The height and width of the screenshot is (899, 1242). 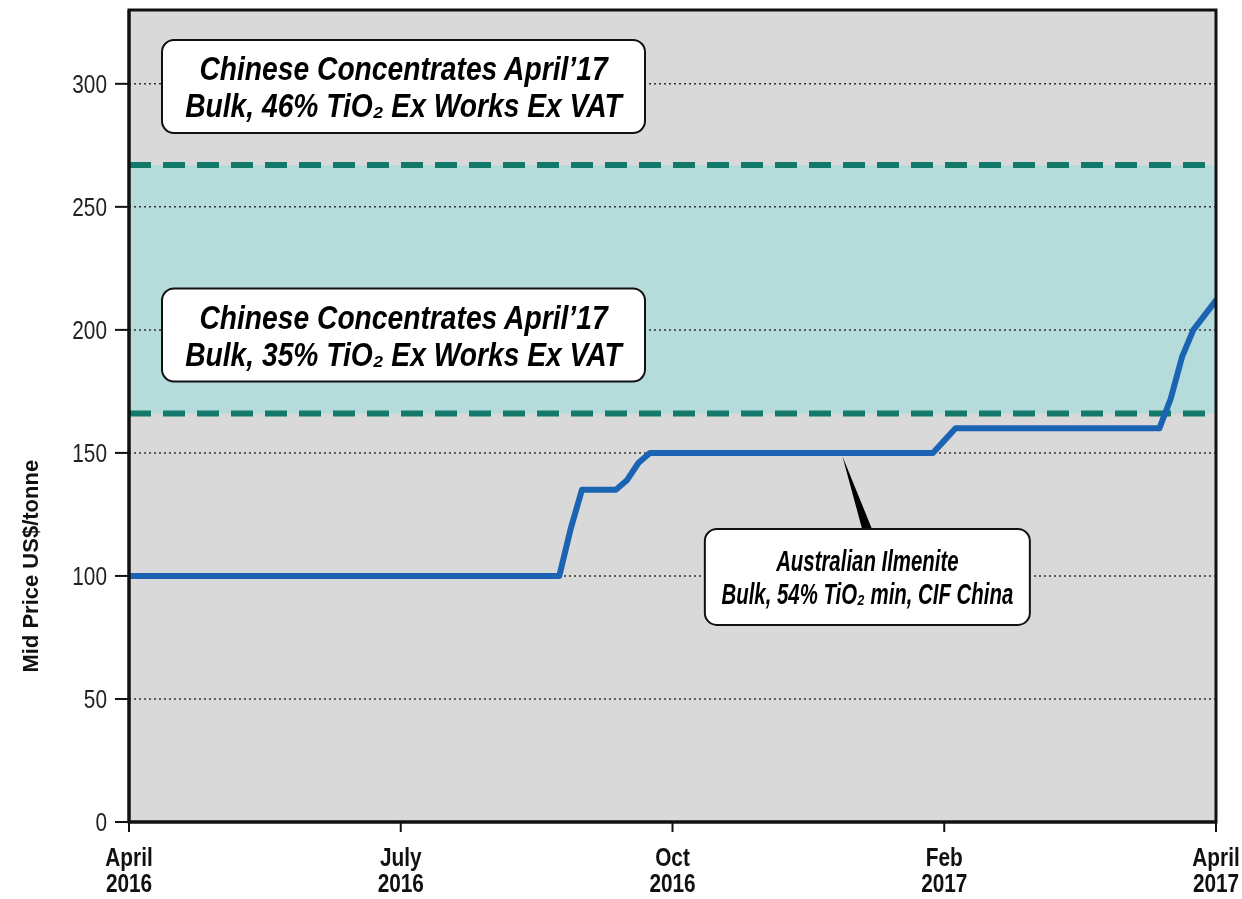 I want to click on y-tick-label: 250, so click(x=89, y=207).